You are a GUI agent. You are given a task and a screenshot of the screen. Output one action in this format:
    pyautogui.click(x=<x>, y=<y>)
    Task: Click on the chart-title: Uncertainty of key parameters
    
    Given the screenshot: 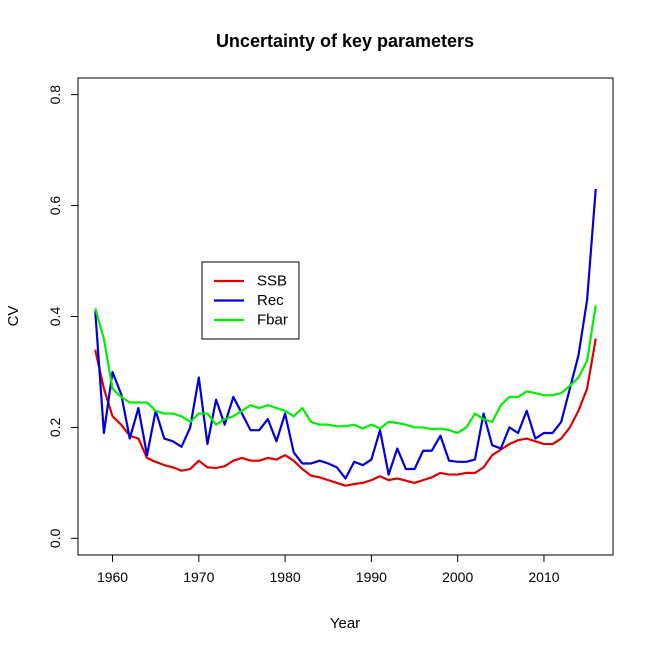 What is the action you would take?
    pyautogui.click(x=345, y=41)
    